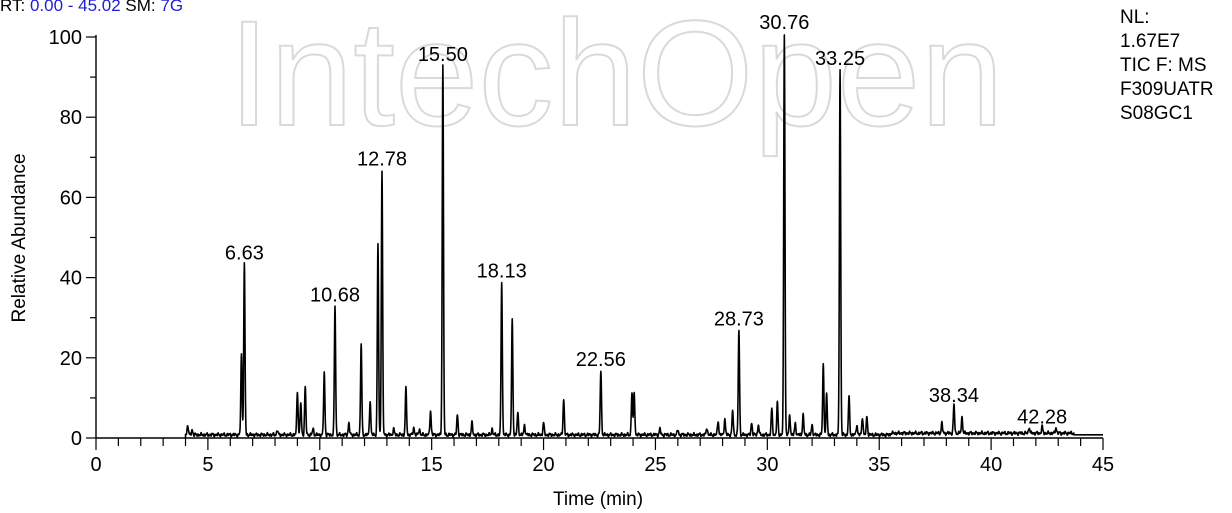  Describe the element at coordinates (335, 296) in the screenshot. I see `peak-label: 10.68` at that location.